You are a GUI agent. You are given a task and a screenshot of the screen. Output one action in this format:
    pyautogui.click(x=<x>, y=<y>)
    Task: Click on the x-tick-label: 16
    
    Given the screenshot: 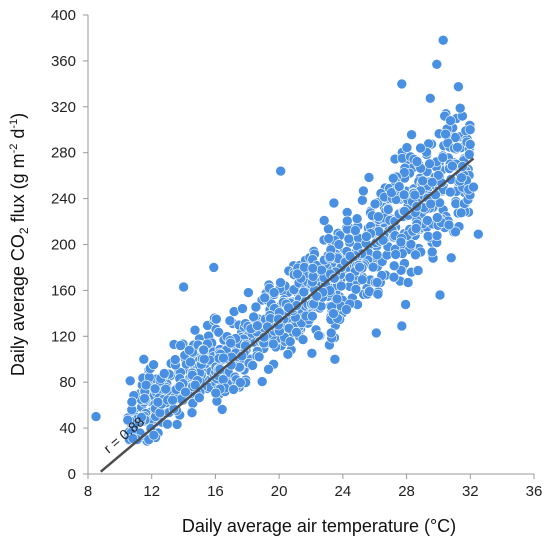 What is the action you would take?
    pyautogui.click(x=215, y=491)
    